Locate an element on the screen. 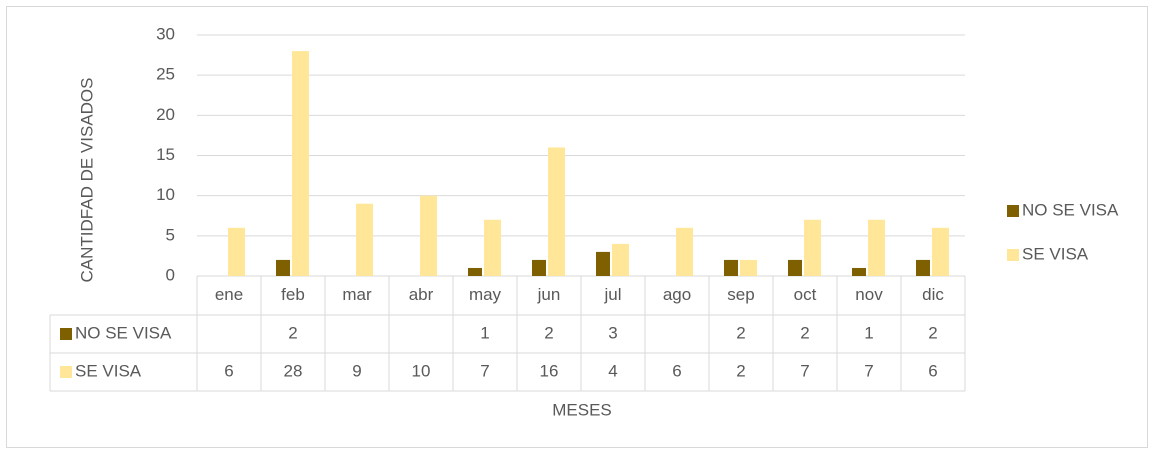  table-value: 4 is located at coordinates (612, 370).